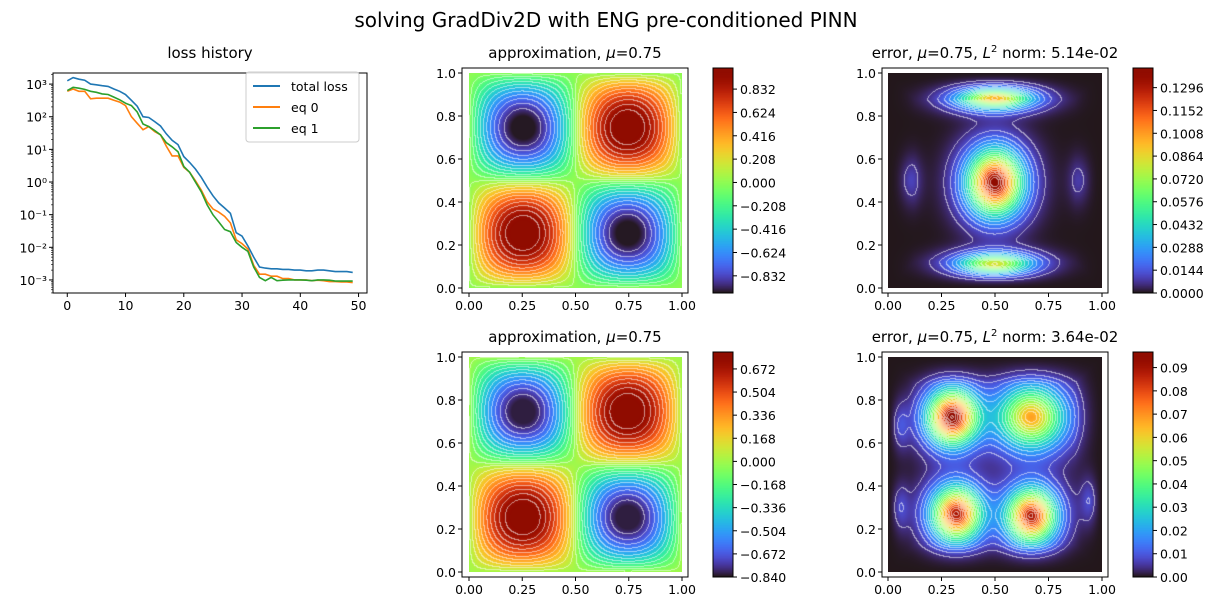  Describe the element at coordinates (1174, 577) in the screenshot. I see `colorbar-tick-label: 0.00` at that location.